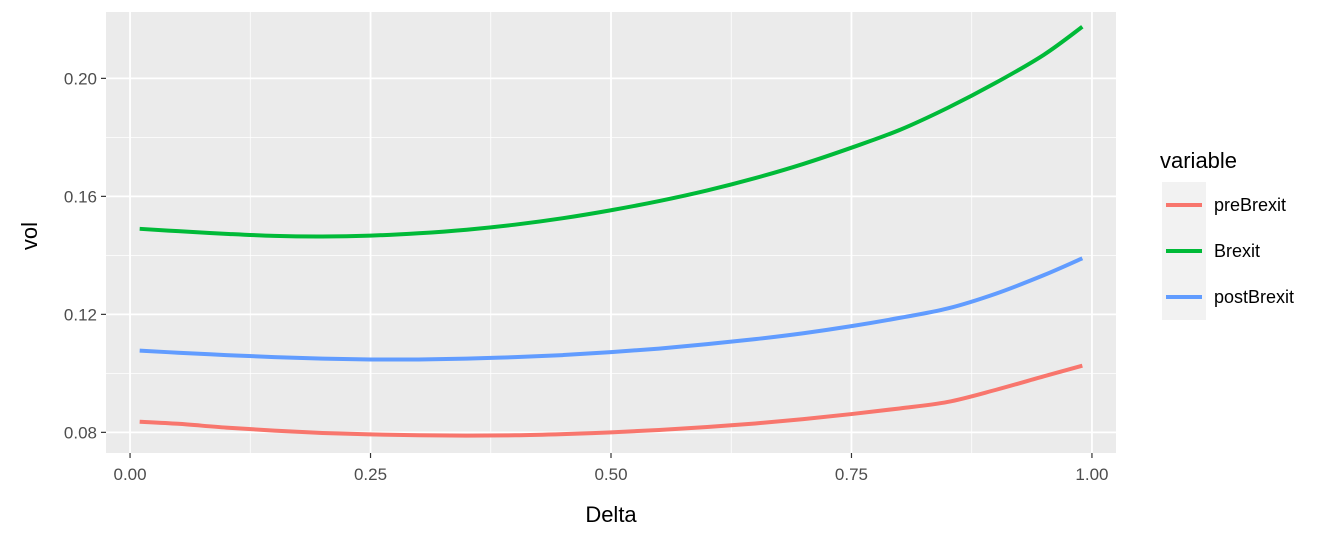 This screenshot has width=1344, height=537. Describe the element at coordinates (611, 400) in the screenshot. I see `series-line-preBrexit` at that location.